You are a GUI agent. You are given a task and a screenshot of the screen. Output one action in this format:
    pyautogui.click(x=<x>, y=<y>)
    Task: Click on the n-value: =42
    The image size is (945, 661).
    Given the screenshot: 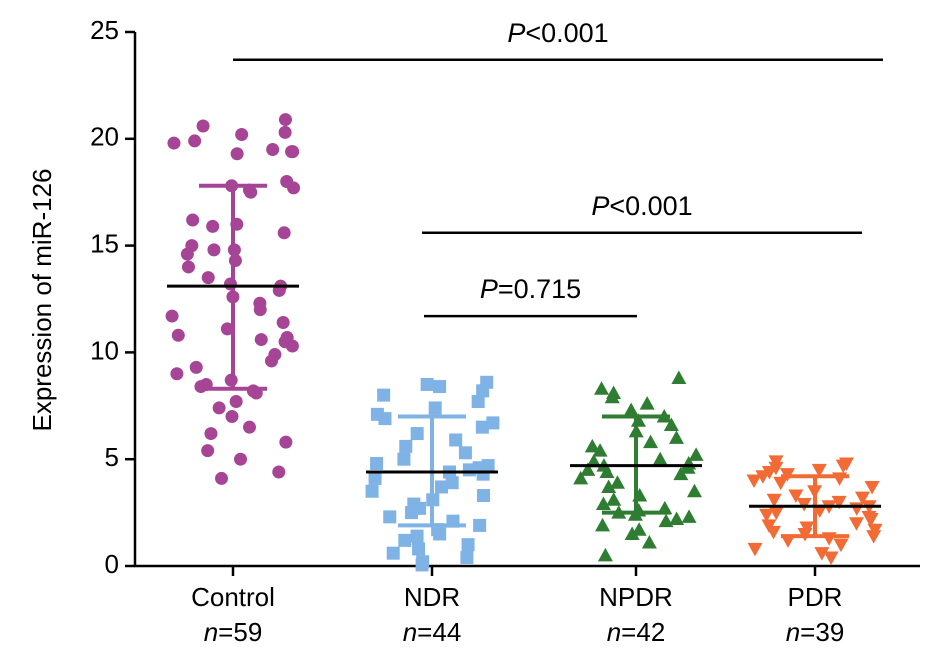 What is the action you would take?
    pyautogui.click(x=643, y=632)
    